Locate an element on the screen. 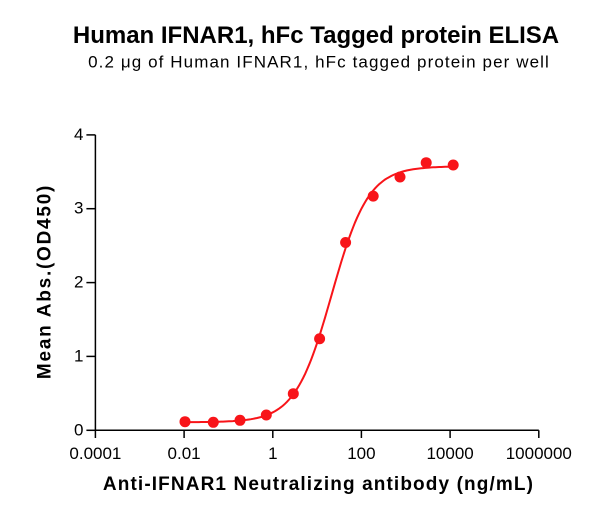  svg-text: 0.0001 is located at coordinates (95, 453).